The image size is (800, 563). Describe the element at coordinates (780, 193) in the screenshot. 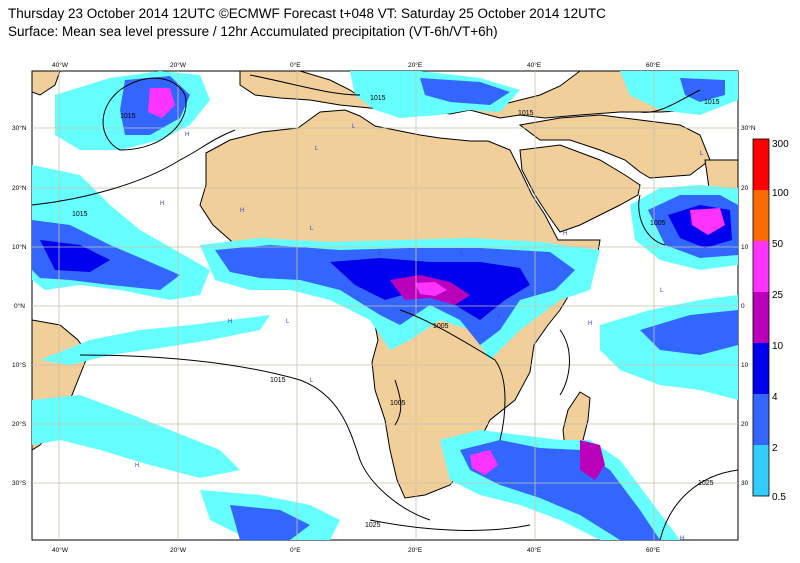

I see `colorbar-label: 100` at that location.